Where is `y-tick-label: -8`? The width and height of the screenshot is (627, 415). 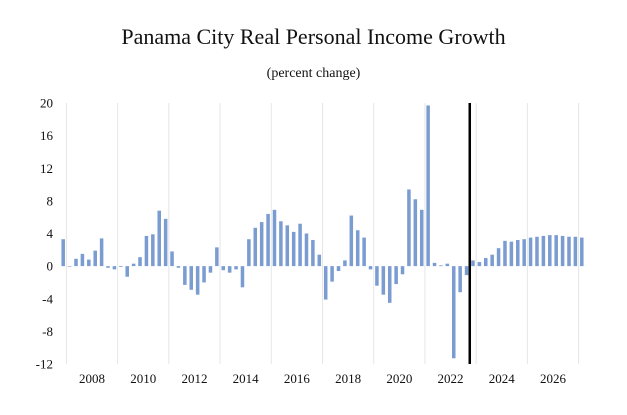
y-tick-label: -8 is located at coordinates (47, 331).